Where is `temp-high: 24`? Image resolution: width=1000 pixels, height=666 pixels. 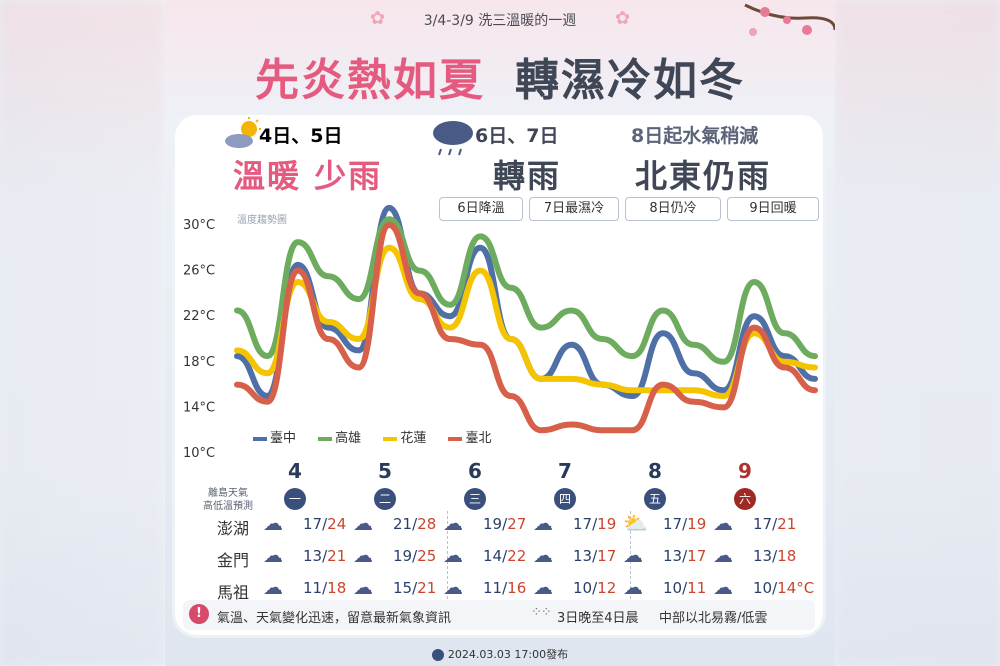
temp-high: 24 is located at coordinates (337, 524).